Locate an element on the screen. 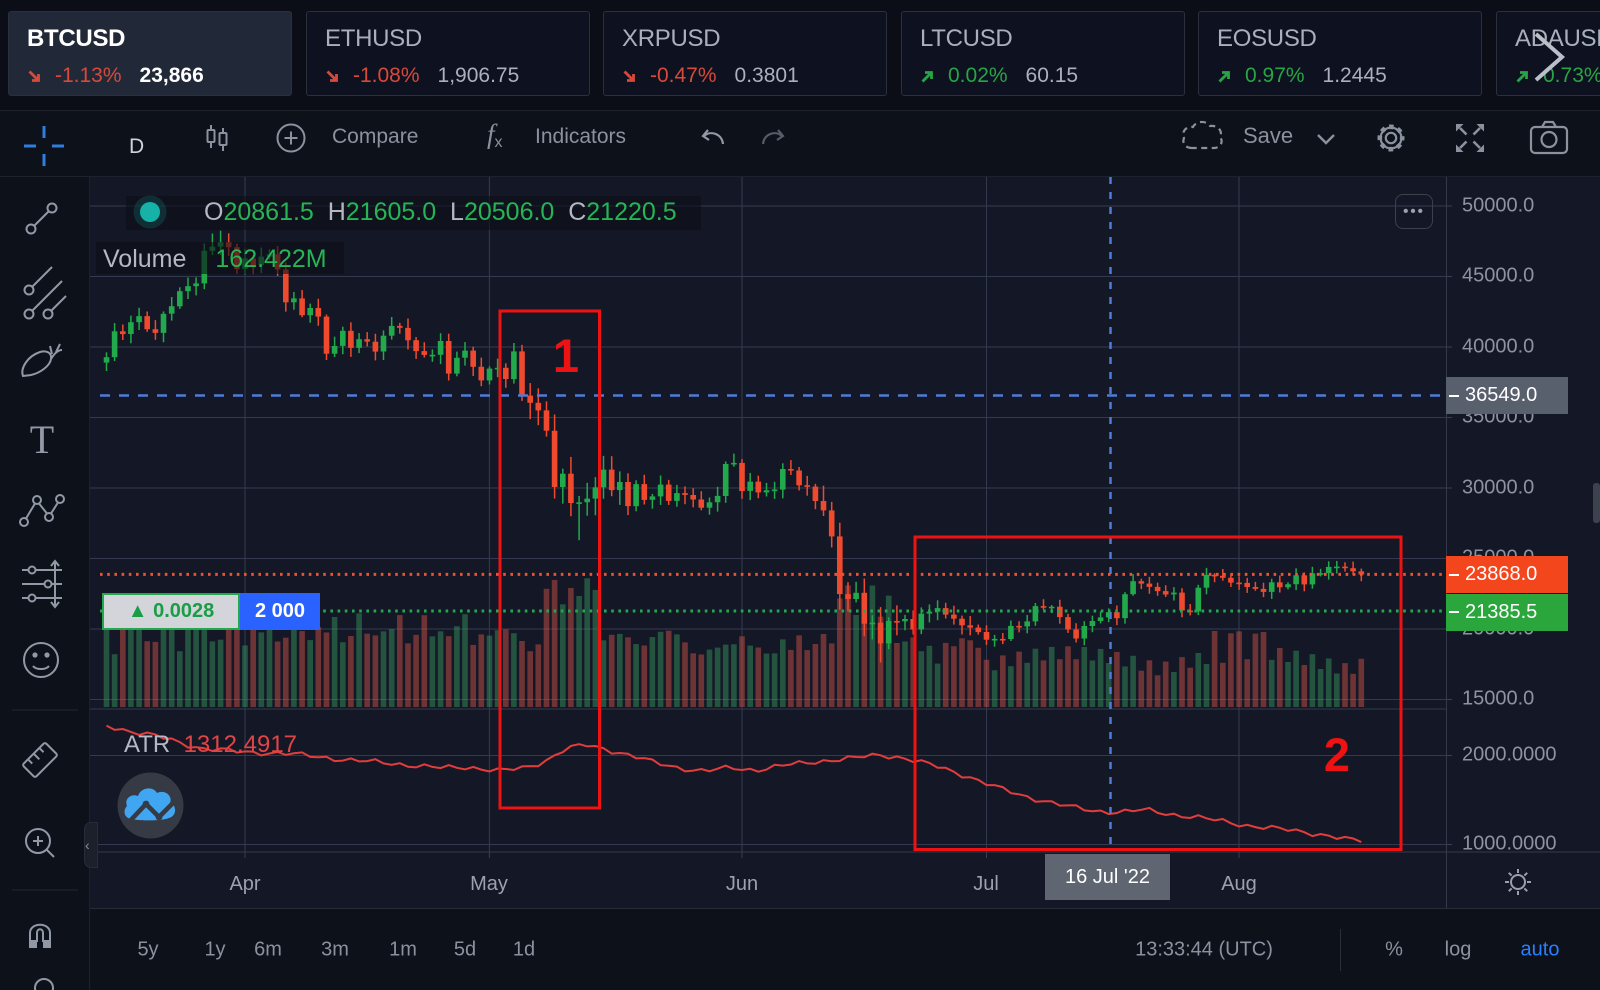  svg-text: 2 is located at coordinates (1337, 754).